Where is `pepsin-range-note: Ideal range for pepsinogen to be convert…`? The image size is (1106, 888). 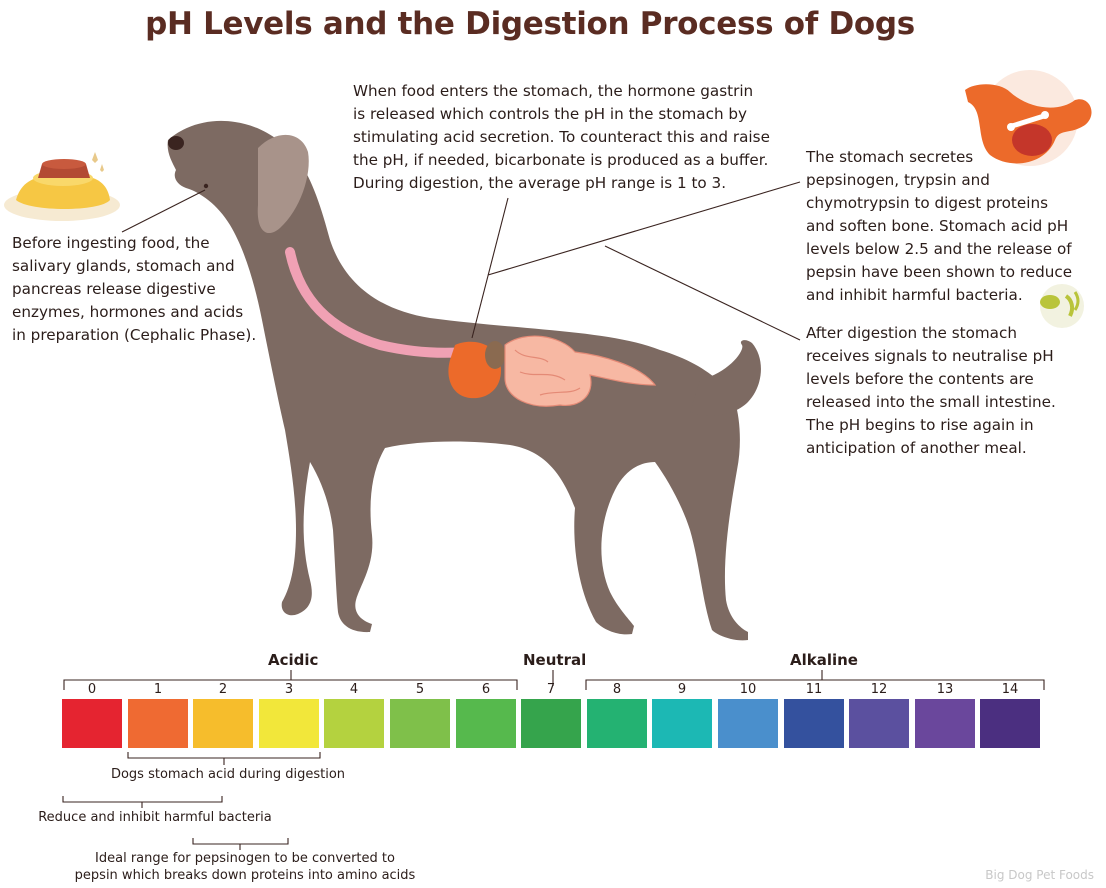 pepsin-range-note: Ideal range for pepsinogen to be convert… is located at coordinates (245, 867).